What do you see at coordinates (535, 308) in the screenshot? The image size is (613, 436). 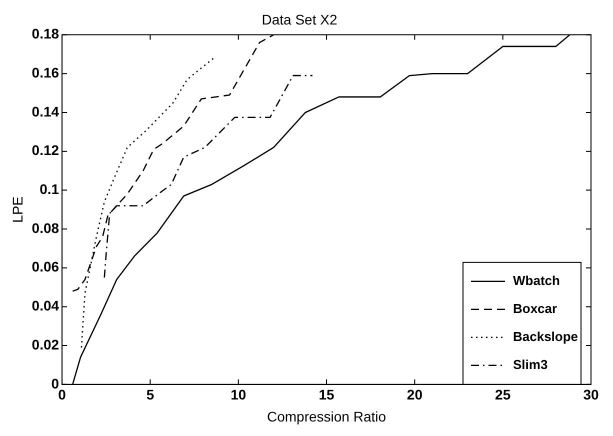 I see `legend-label: Boxcar` at bounding box center [535, 308].